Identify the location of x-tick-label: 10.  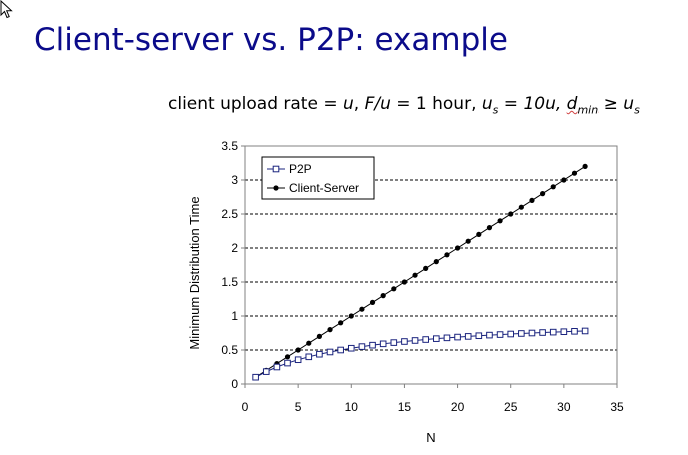
(352, 407).